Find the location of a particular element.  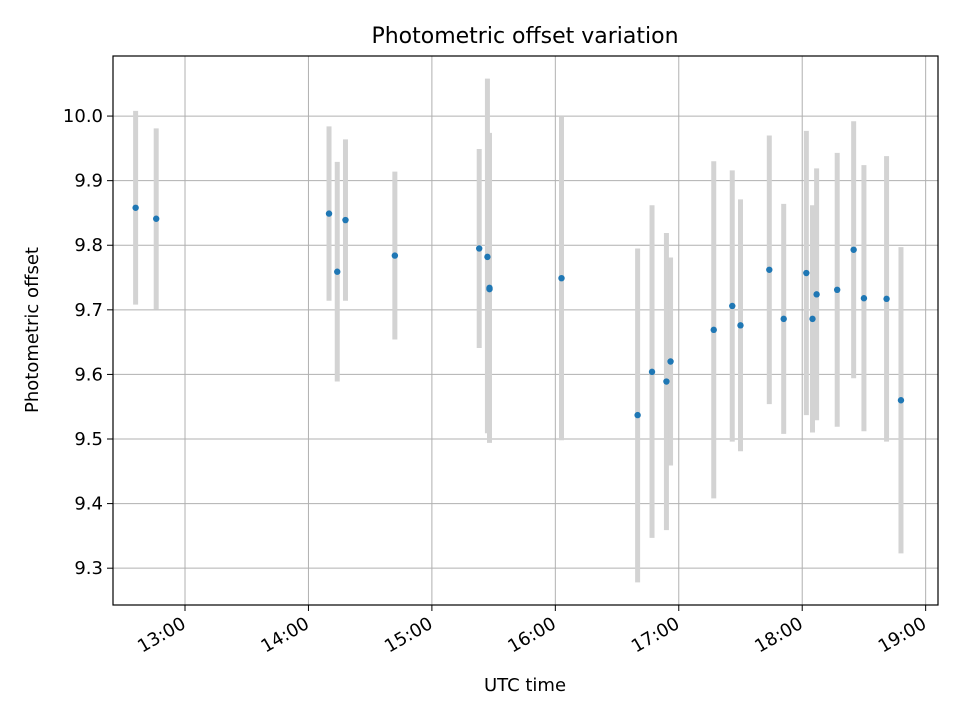

y-tick-label: 9.6 is located at coordinates (88, 374).